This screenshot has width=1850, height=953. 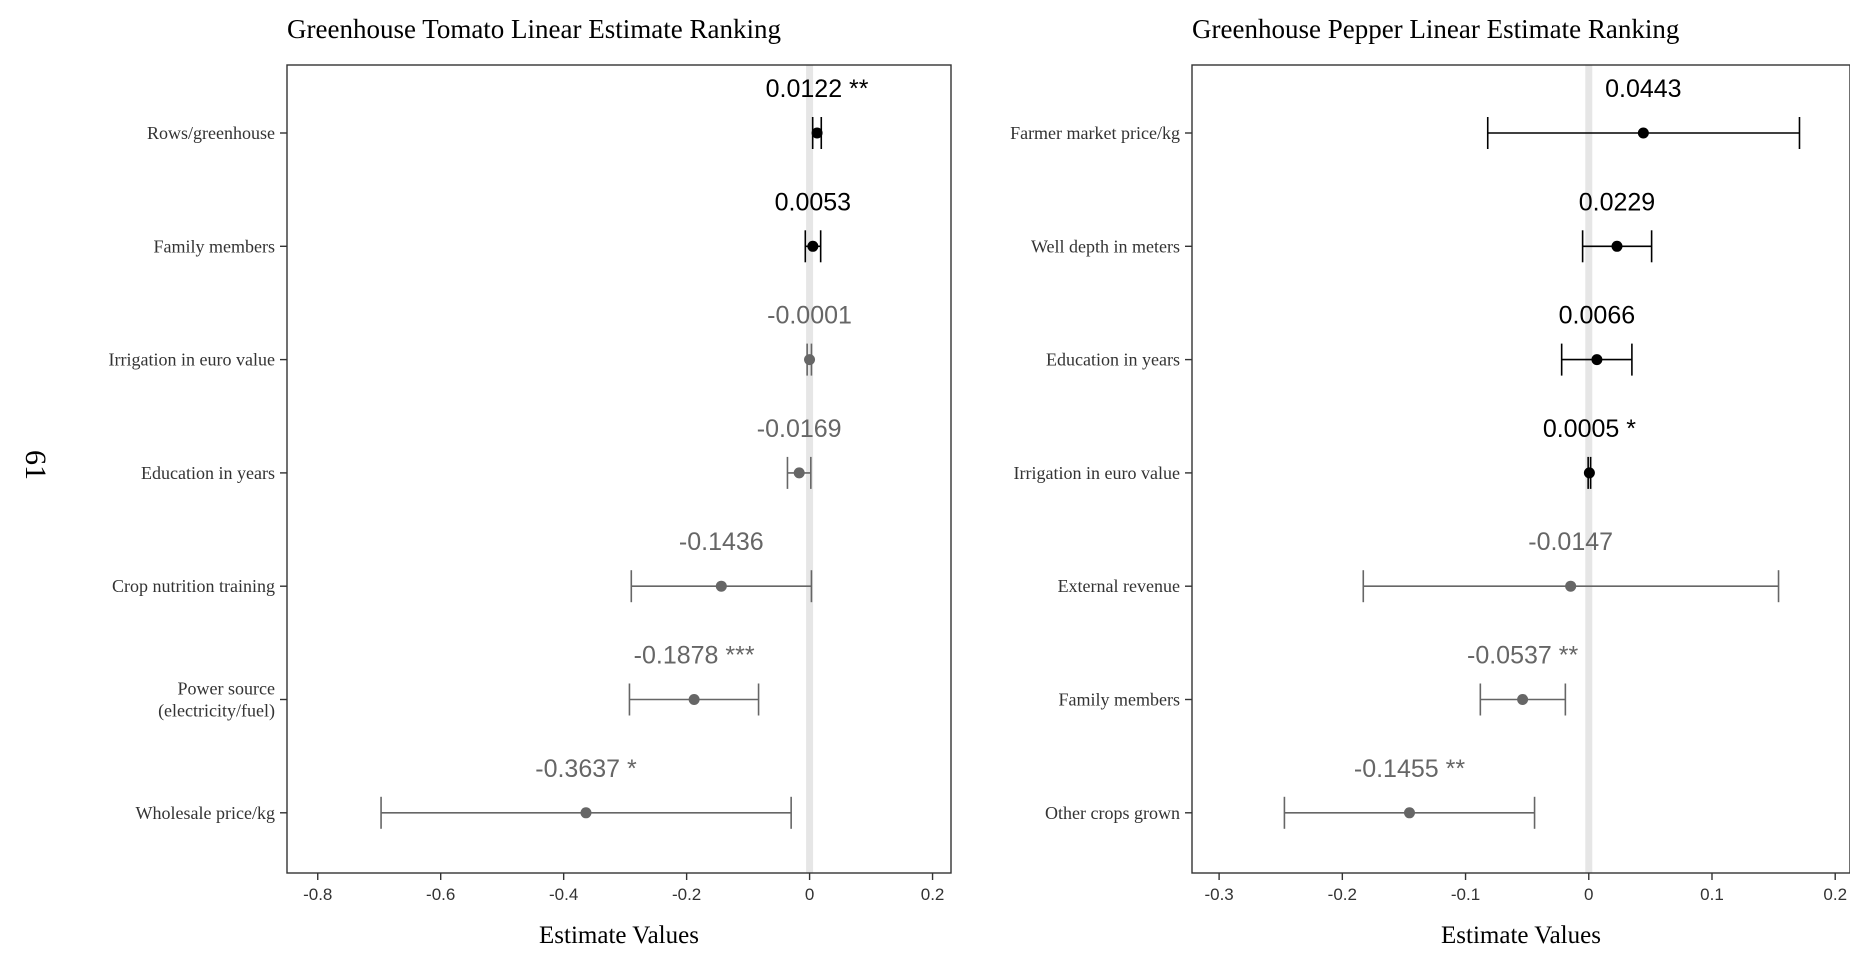 I want to click on estimate-row: Farmer market price/kg 0.0443, so click(x=1405, y=112).